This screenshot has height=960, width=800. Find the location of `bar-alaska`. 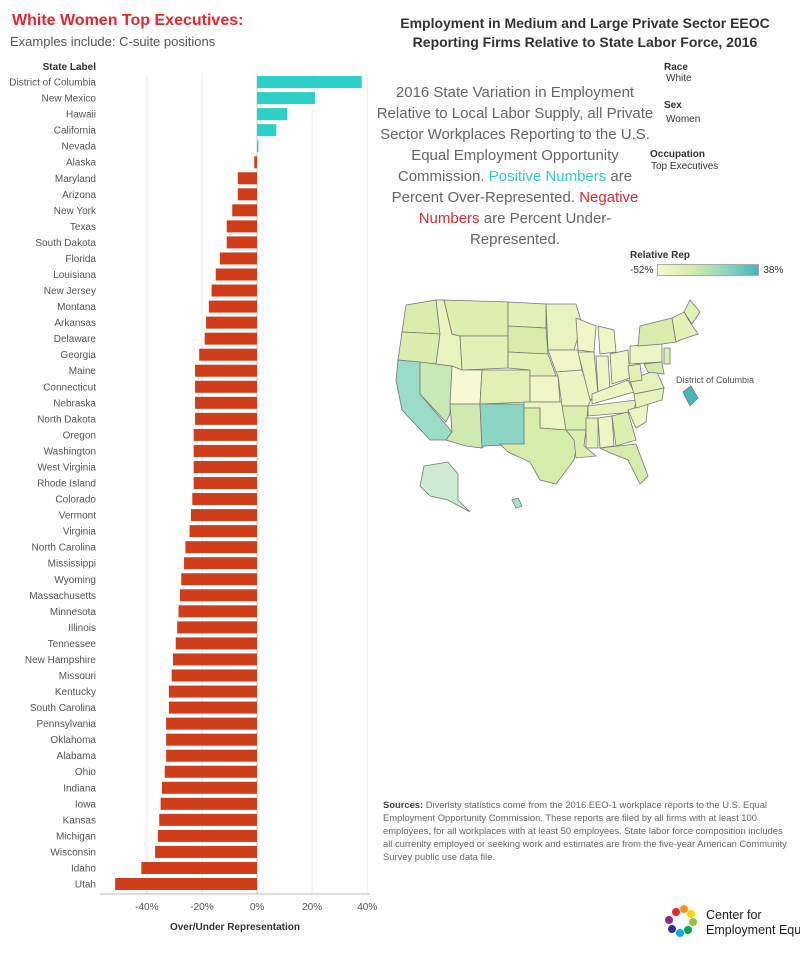

bar-alaska is located at coordinates (256, 162).